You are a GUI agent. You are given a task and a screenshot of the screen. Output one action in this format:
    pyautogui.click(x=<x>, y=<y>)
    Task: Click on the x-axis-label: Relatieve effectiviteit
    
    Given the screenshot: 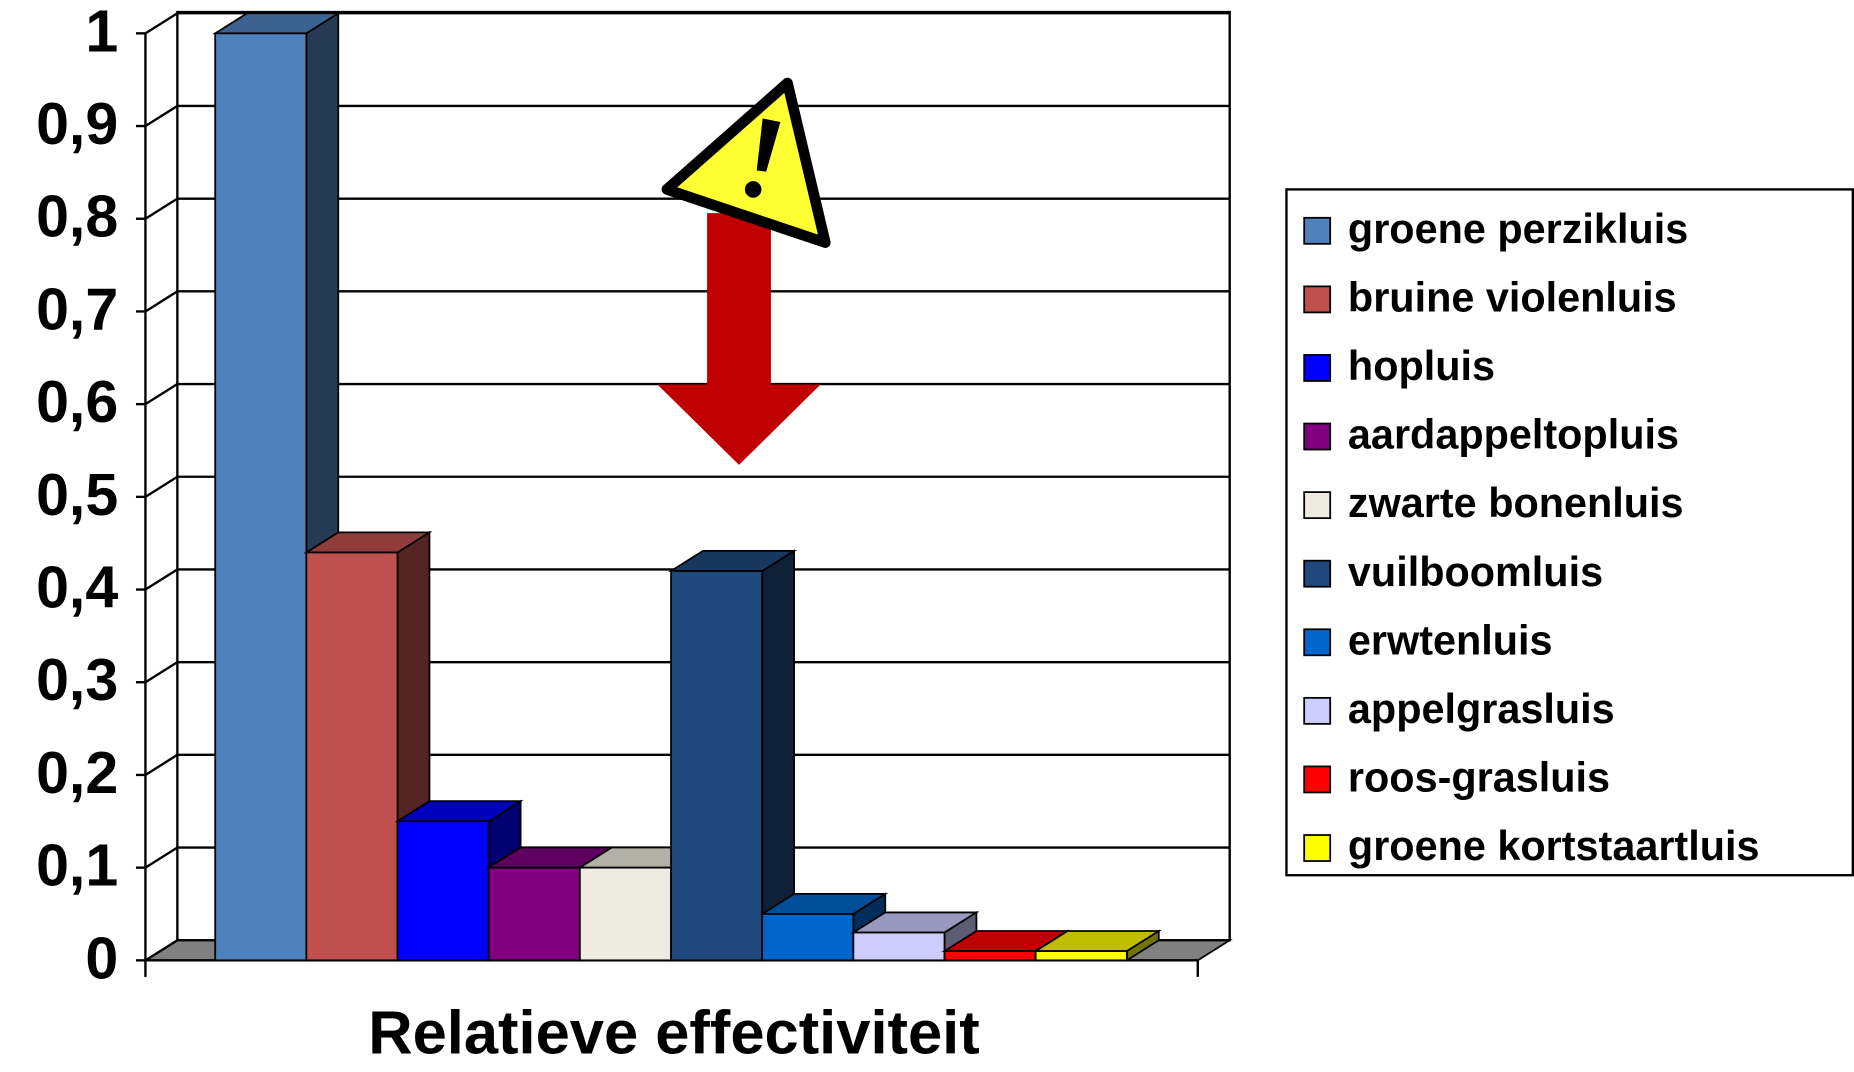 What is the action you would take?
    pyautogui.click(x=674, y=1032)
    